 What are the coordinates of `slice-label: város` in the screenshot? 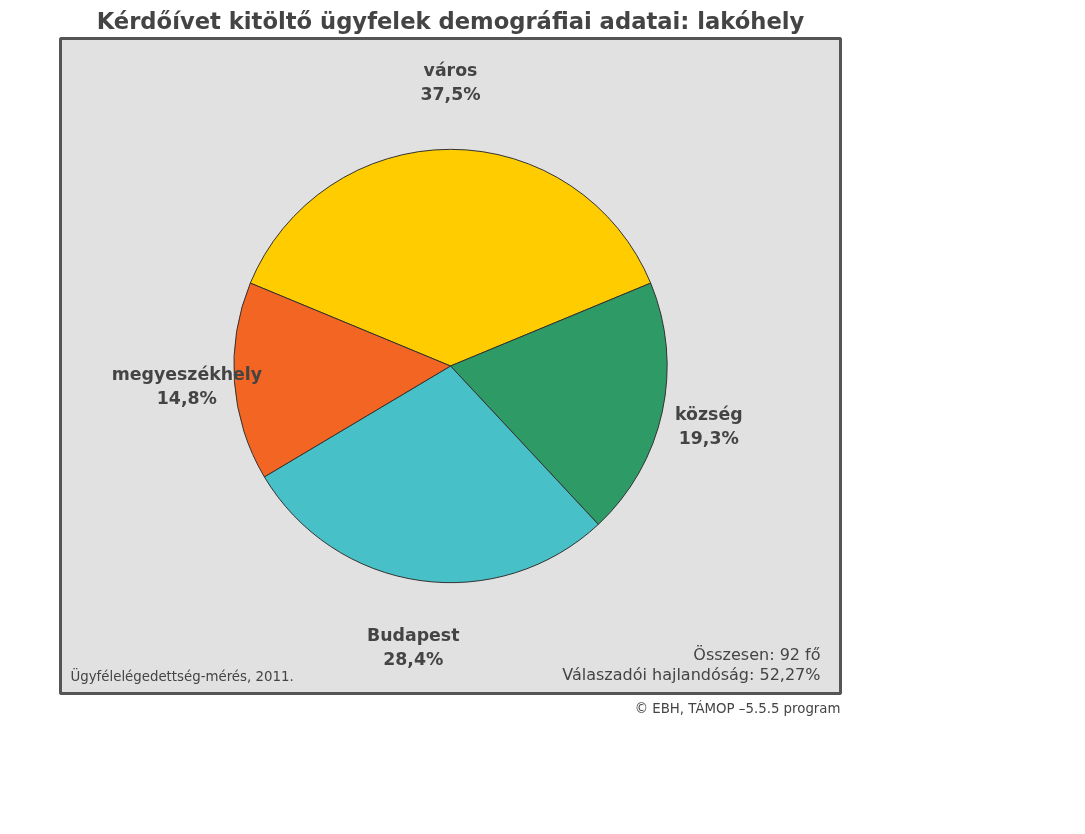 It's located at (450, 70).